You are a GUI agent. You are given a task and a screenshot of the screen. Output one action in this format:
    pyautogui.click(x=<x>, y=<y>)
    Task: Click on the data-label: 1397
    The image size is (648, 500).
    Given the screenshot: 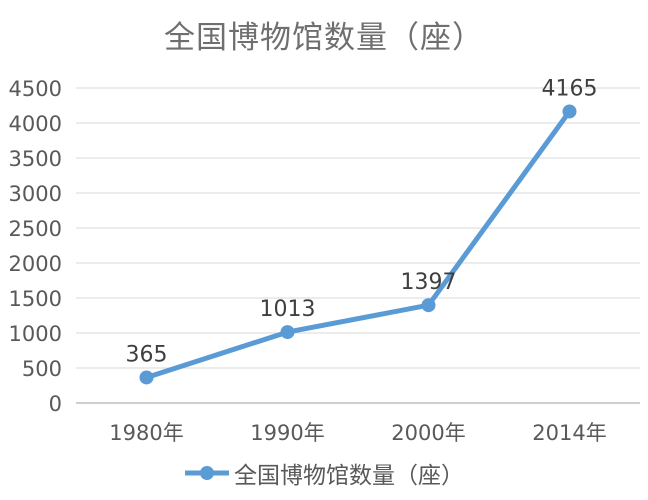 What is the action you would take?
    pyautogui.click(x=429, y=282)
    